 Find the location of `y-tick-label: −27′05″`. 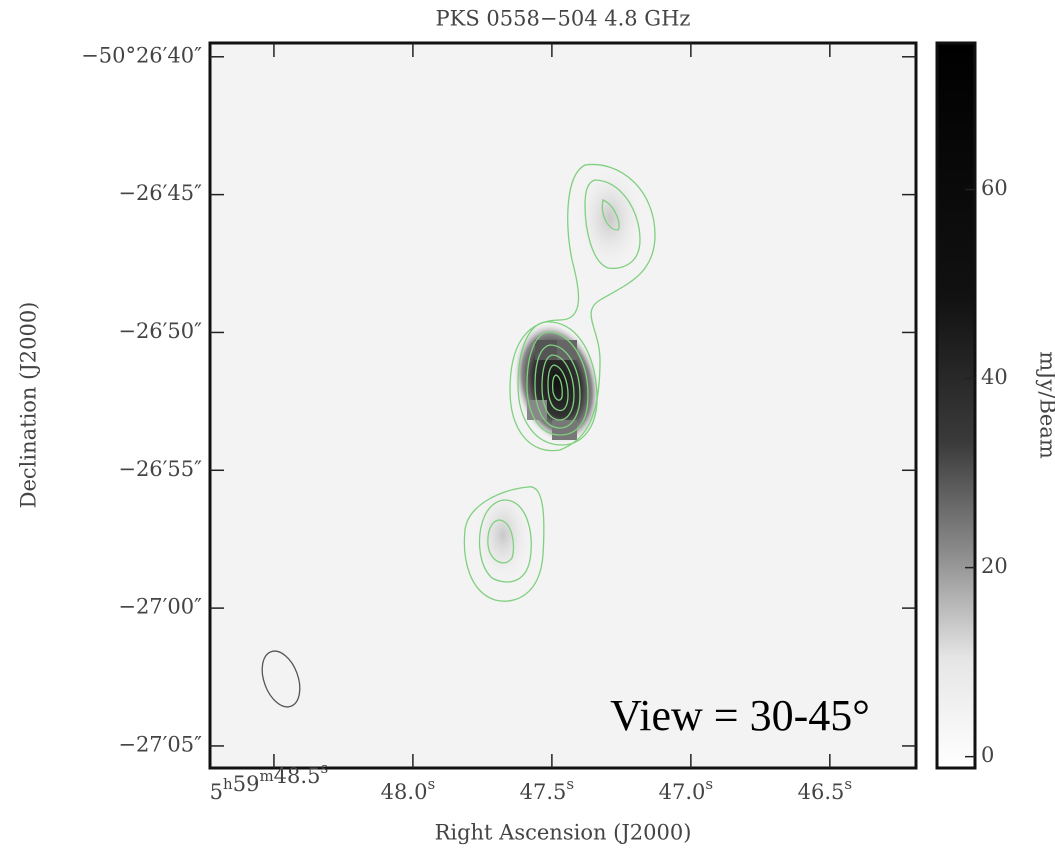

y-tick-label: −27′05″ is located at coordinates (160, 744).